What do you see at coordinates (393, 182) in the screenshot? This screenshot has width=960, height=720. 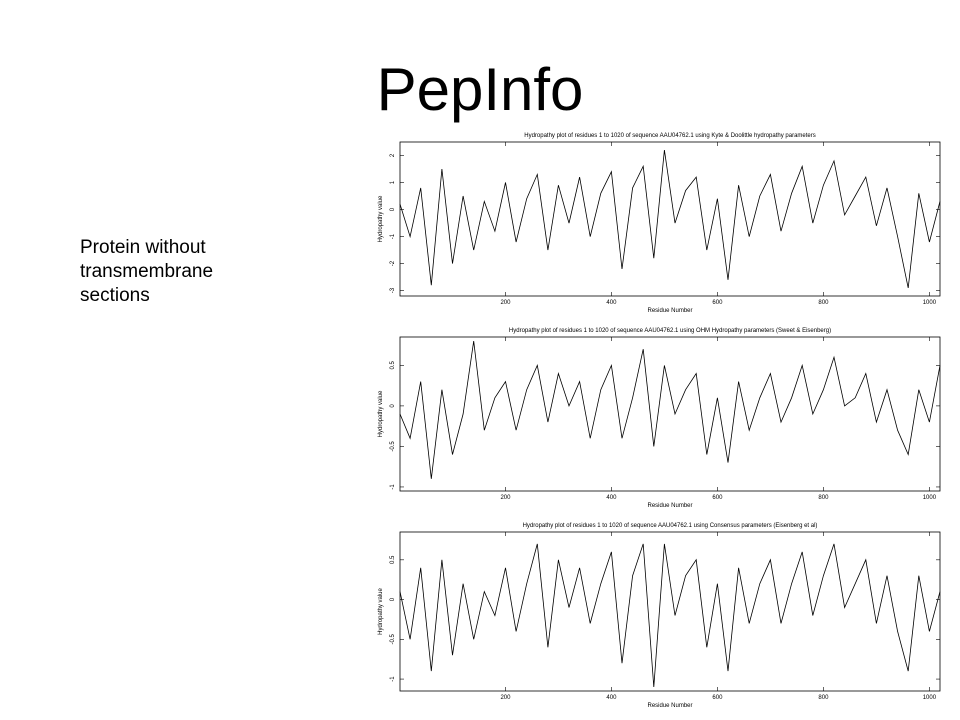 I see `y-tick-label: 1` at bounding box center [393, 182].